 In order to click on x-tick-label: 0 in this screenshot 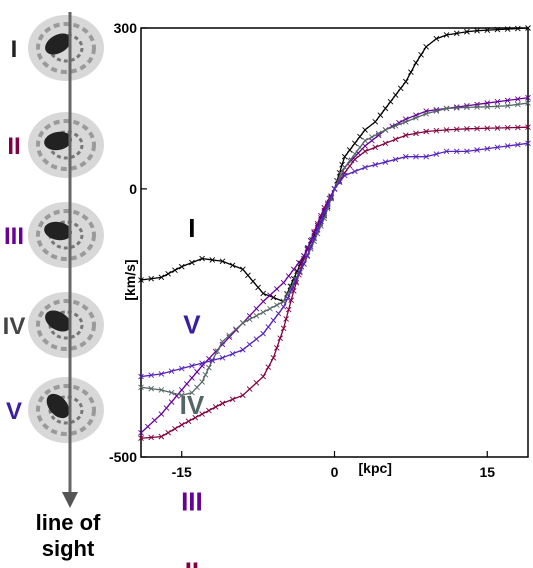, I will do `click(335, 472)`.